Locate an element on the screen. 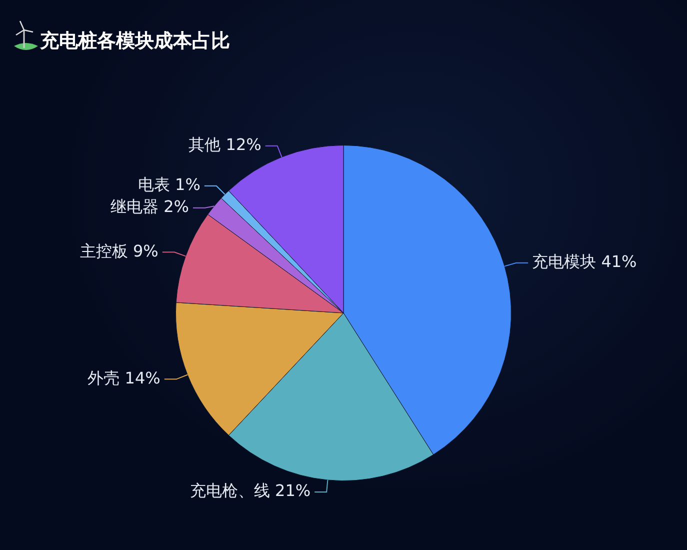 The image size is (687, 550). slice-label: 外壳 14% is located at coordinates (124, 378).